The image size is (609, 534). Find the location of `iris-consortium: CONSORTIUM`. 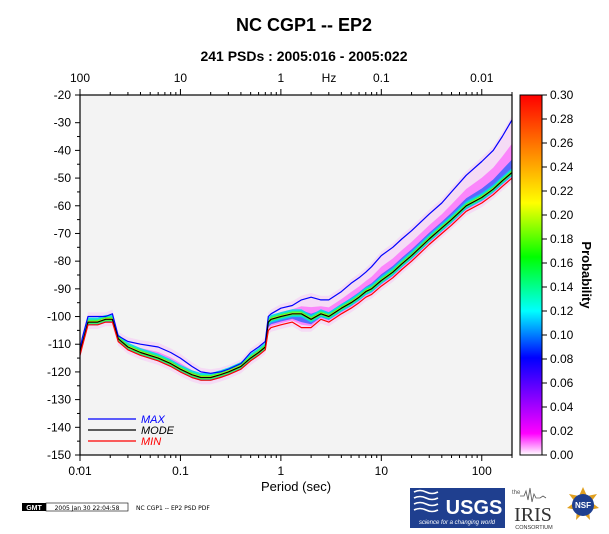

iris-consortium: CONSORTIUM is located at coordinates (534, 528).